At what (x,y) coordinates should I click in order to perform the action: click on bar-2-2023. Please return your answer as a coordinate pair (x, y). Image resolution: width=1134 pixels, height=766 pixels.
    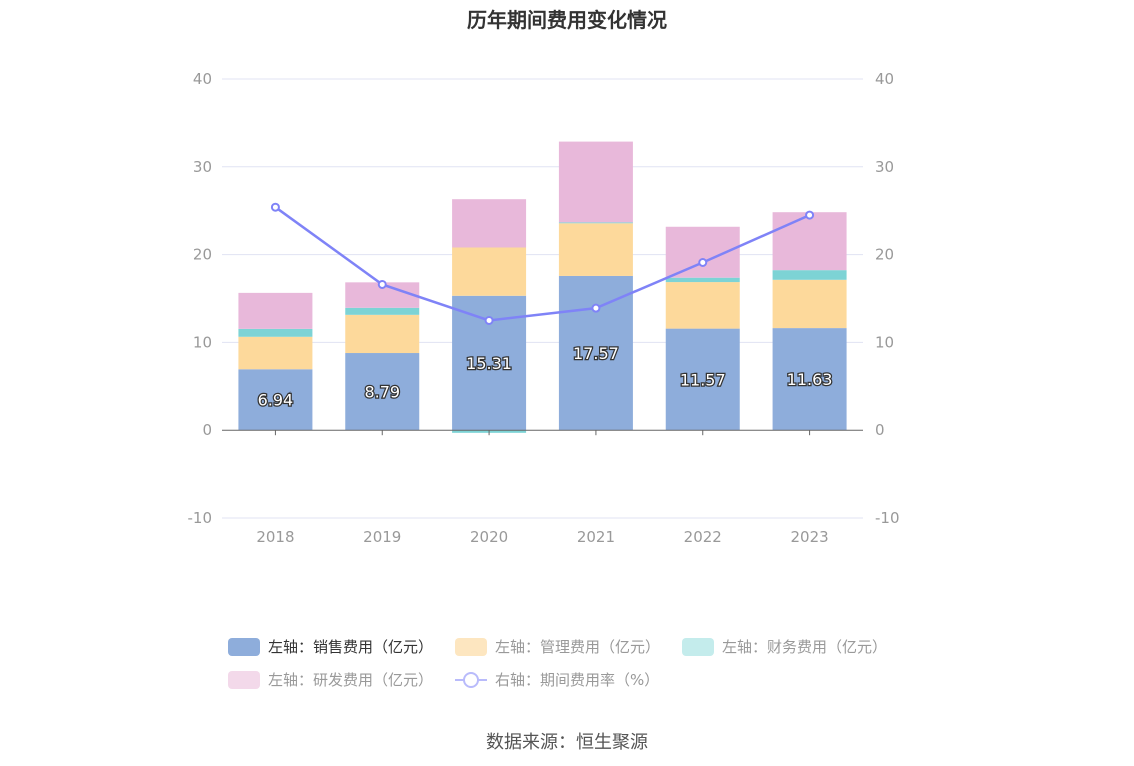
    Looking at the image, I should click on (809, 275).